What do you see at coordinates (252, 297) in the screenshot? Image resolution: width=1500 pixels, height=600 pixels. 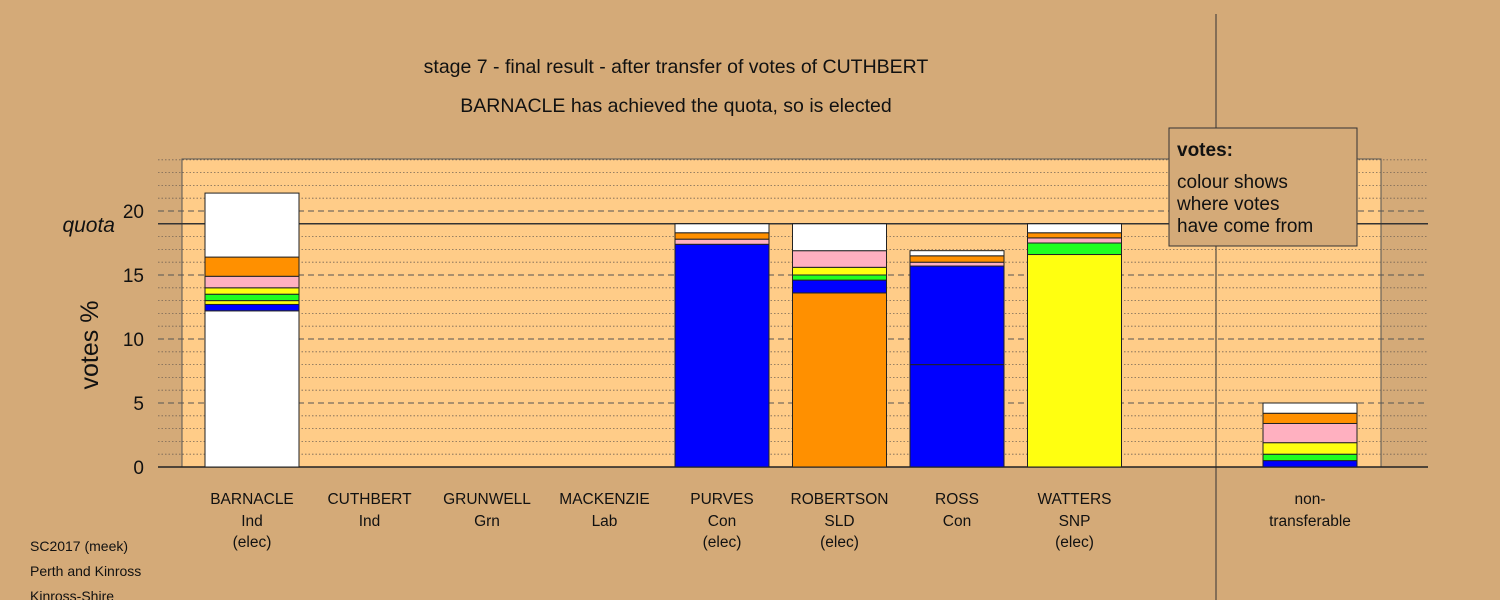 I see `bar-barnacle-segment-grn` at bounding box center [252, 297].